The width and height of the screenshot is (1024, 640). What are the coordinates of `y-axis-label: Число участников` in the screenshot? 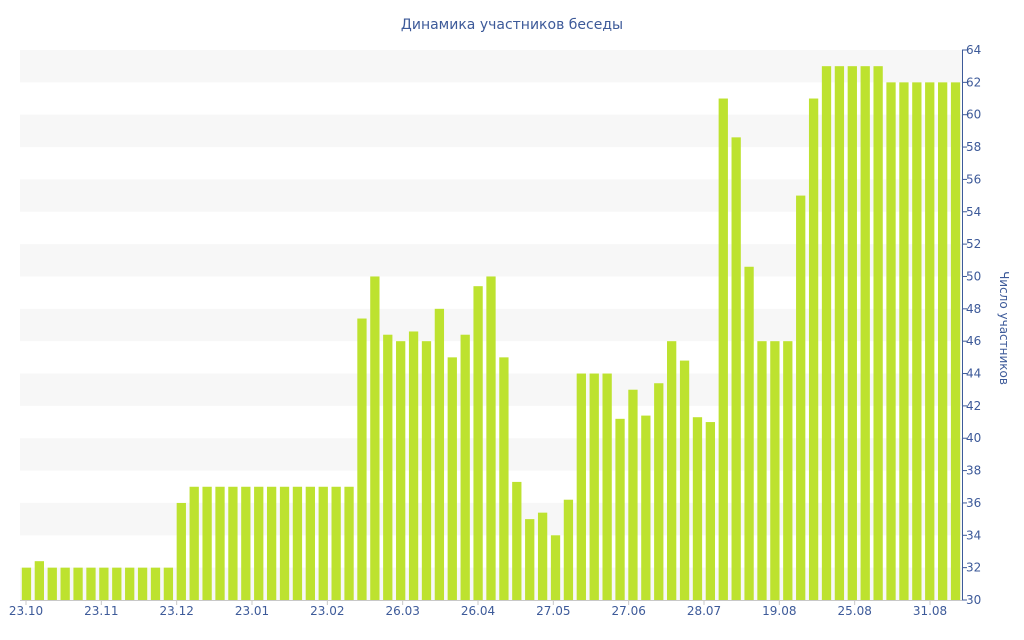 It's located at (1004, 328).